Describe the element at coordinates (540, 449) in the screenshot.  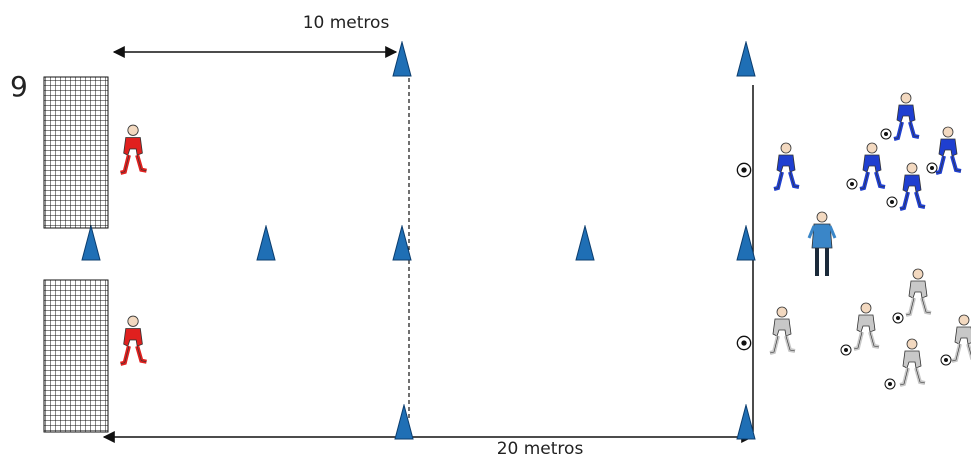
I see `distance-label: 20 metros` at that location.